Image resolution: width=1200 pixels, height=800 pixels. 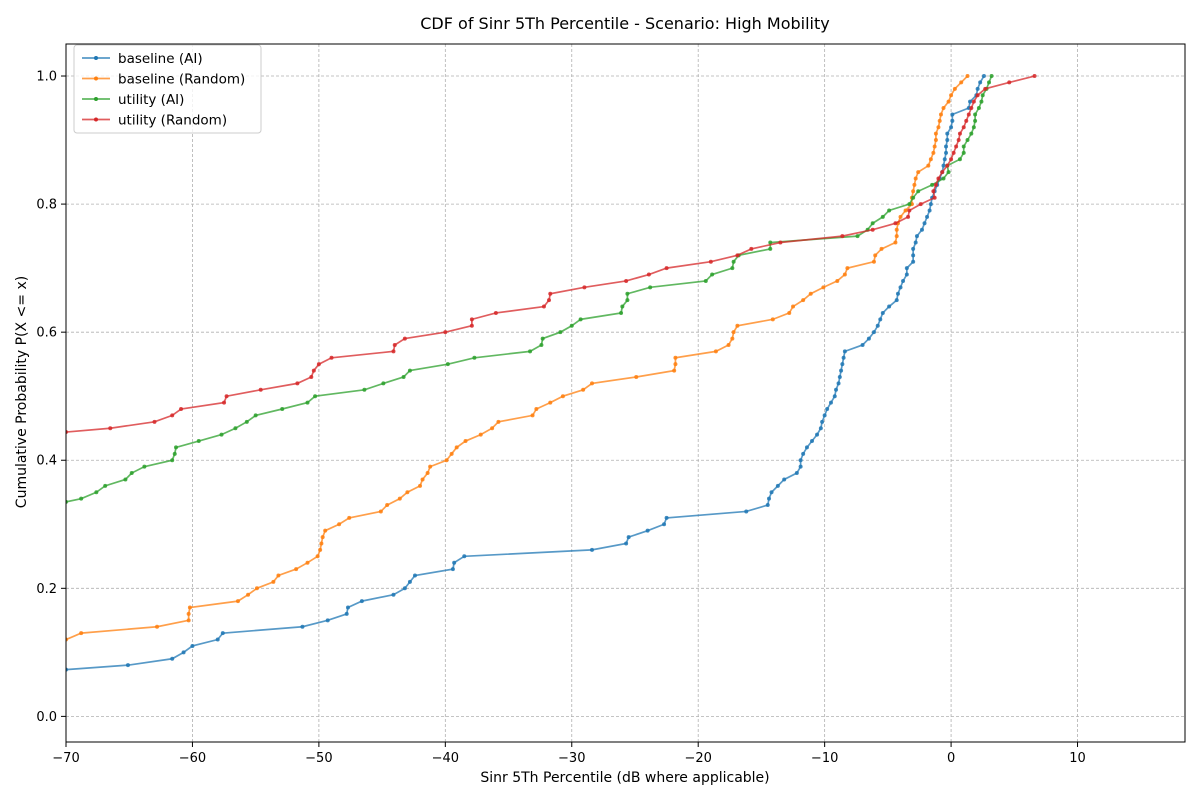 What do you see at coordinates (46, 77) in the screenshot?
I see `y-tick-label: 1.0` at bounding box center [46, 77].